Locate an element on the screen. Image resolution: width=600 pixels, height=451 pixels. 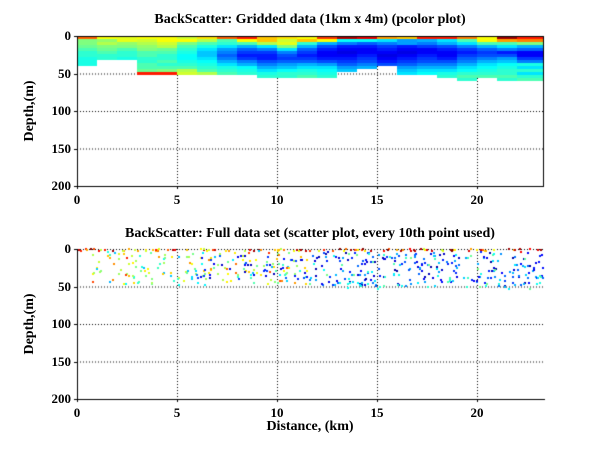
top-y-tick-label: 0 is located at coordinates (68, 35).